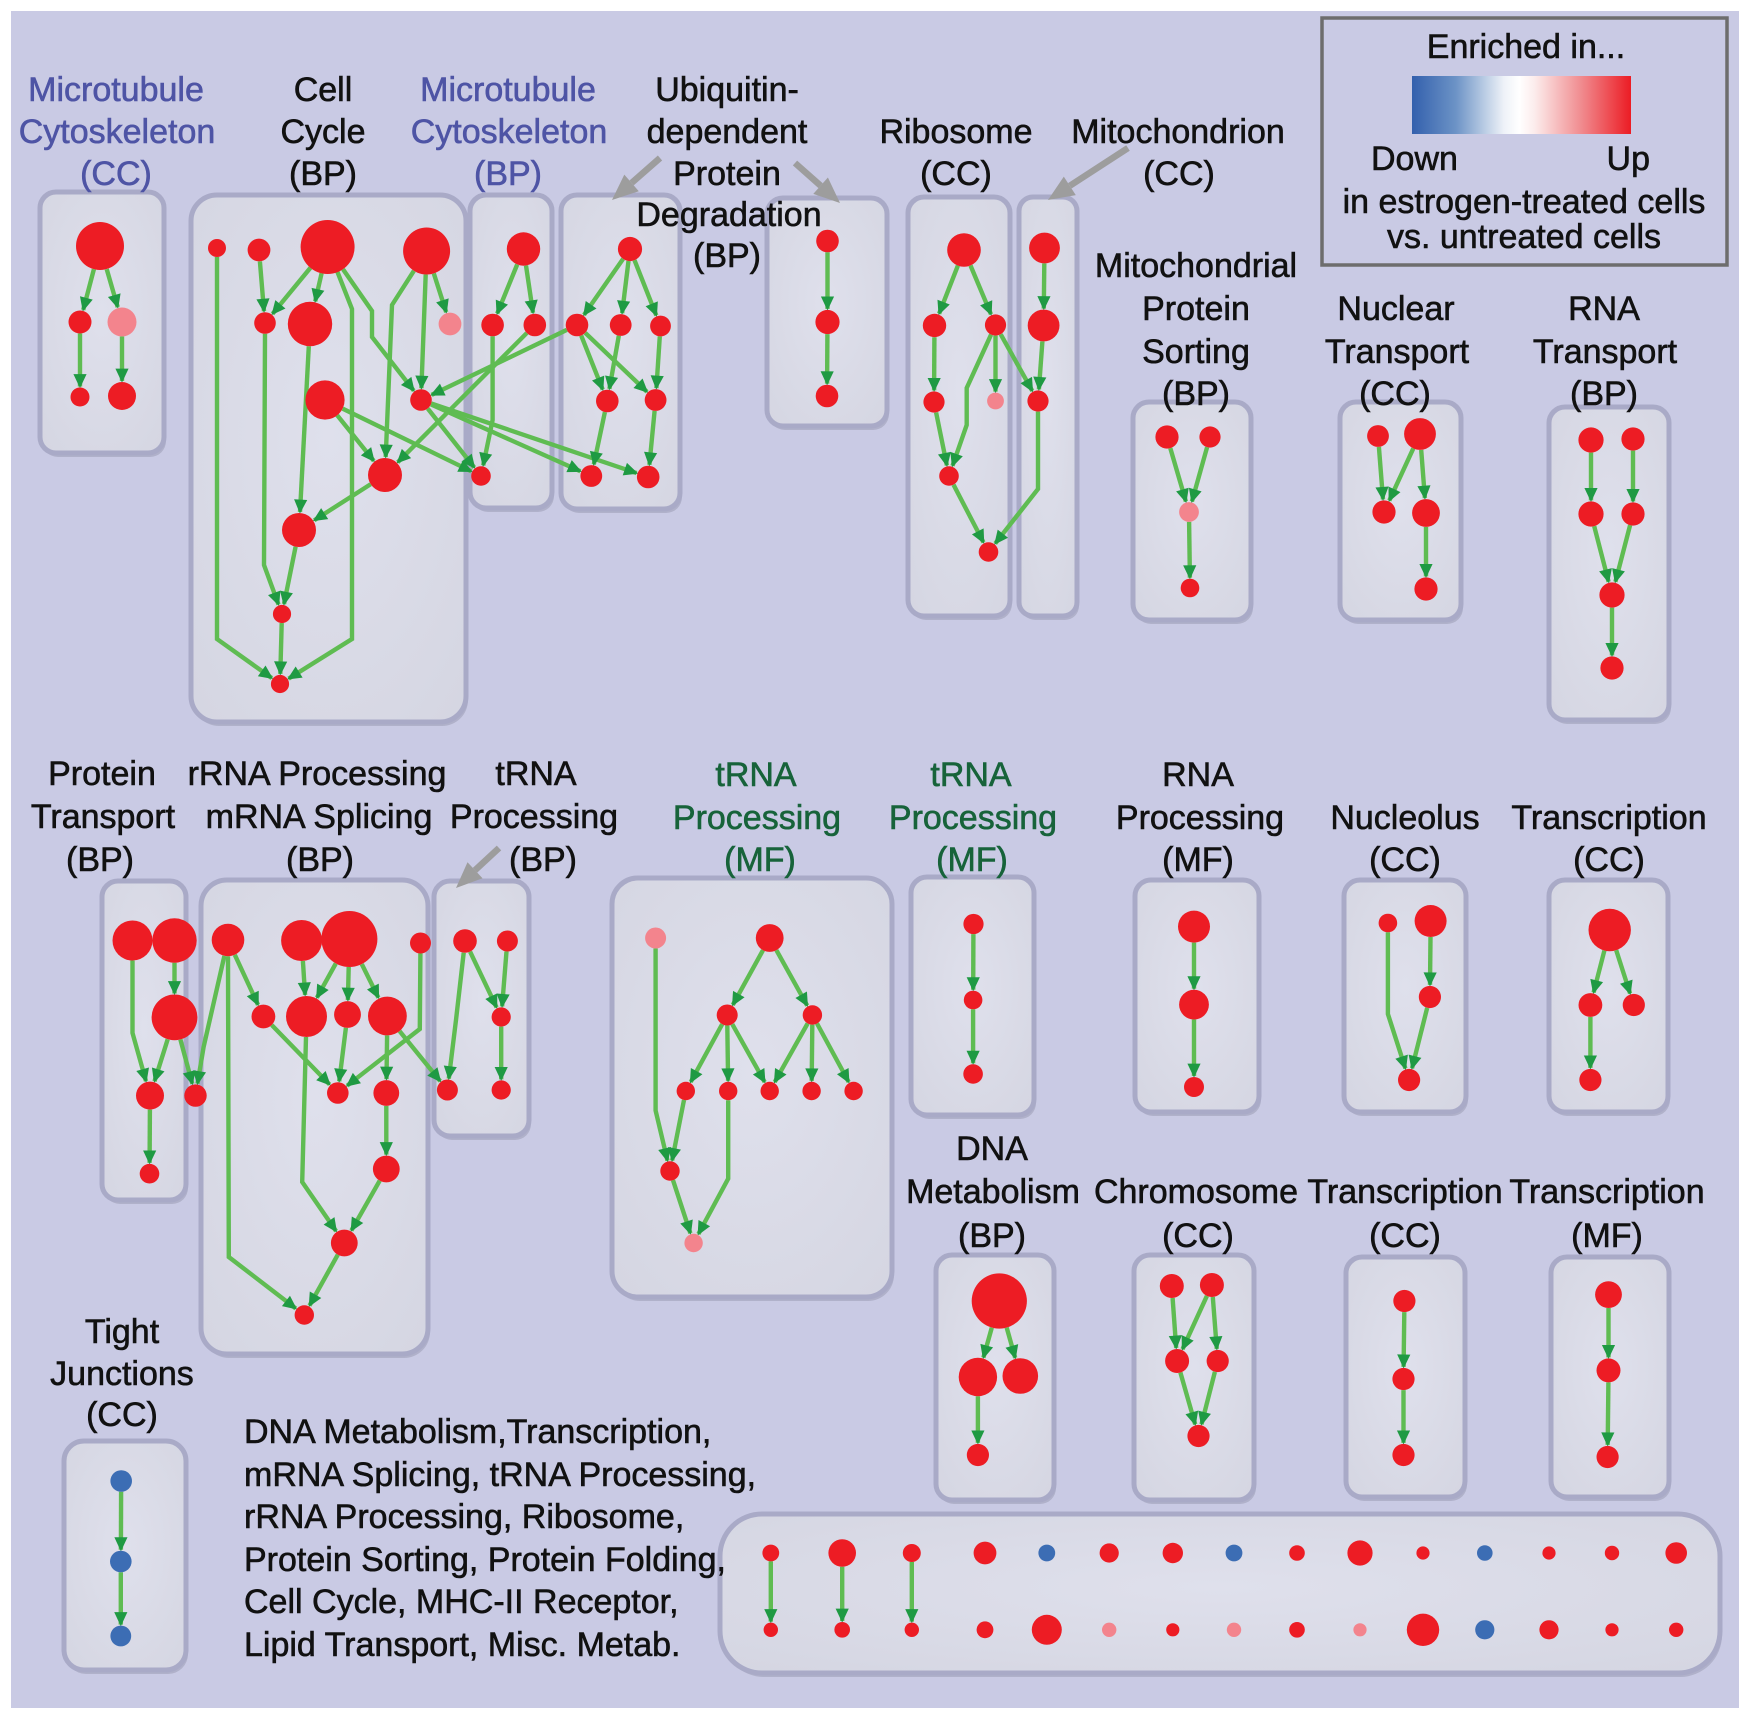  I want to click on svg-text: Degradation, so click(728, 215).